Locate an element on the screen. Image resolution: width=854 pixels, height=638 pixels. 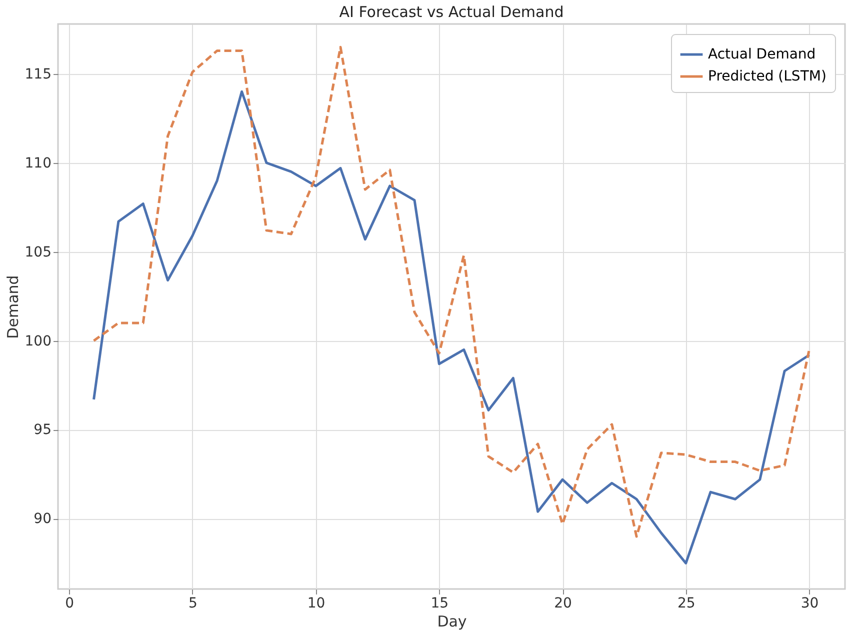
x-tick-label: 25 is located at coordinates (686, 604).